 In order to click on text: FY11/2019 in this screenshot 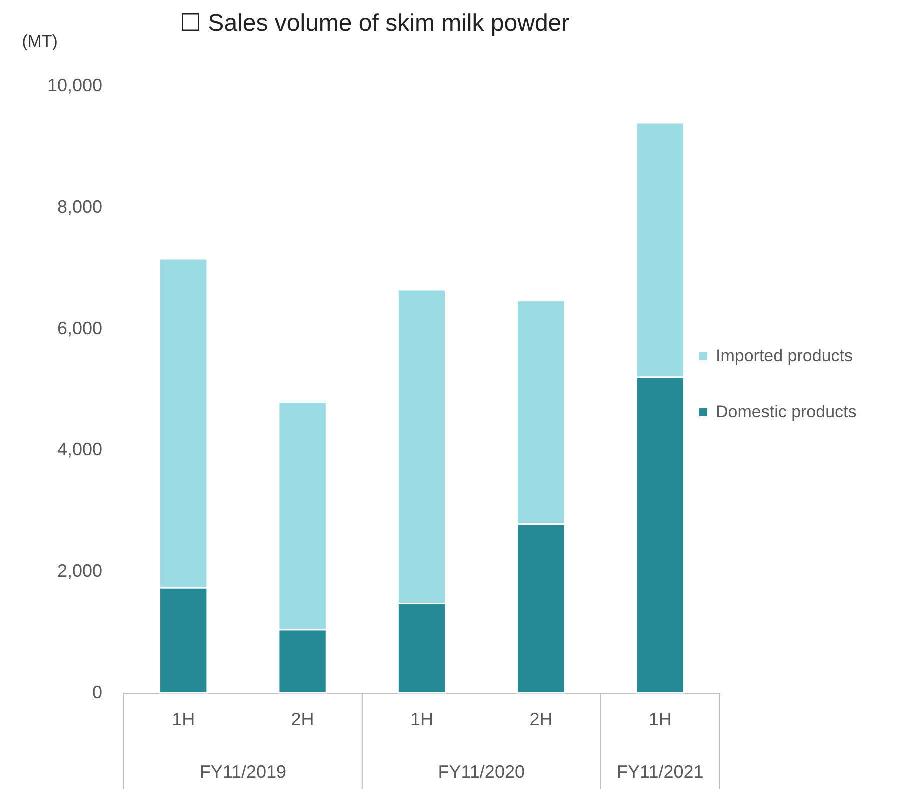, I will do `click(243, 772)`.